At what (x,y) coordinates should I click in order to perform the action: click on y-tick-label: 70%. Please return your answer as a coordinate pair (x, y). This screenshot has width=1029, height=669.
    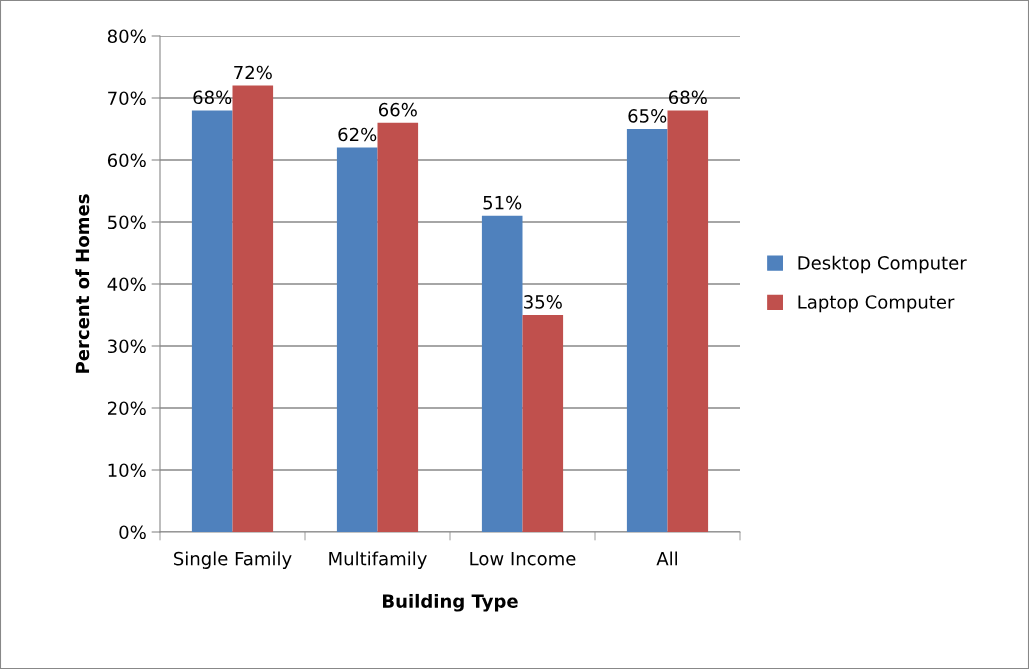
    Looking at the image, I should click on (127, 98).